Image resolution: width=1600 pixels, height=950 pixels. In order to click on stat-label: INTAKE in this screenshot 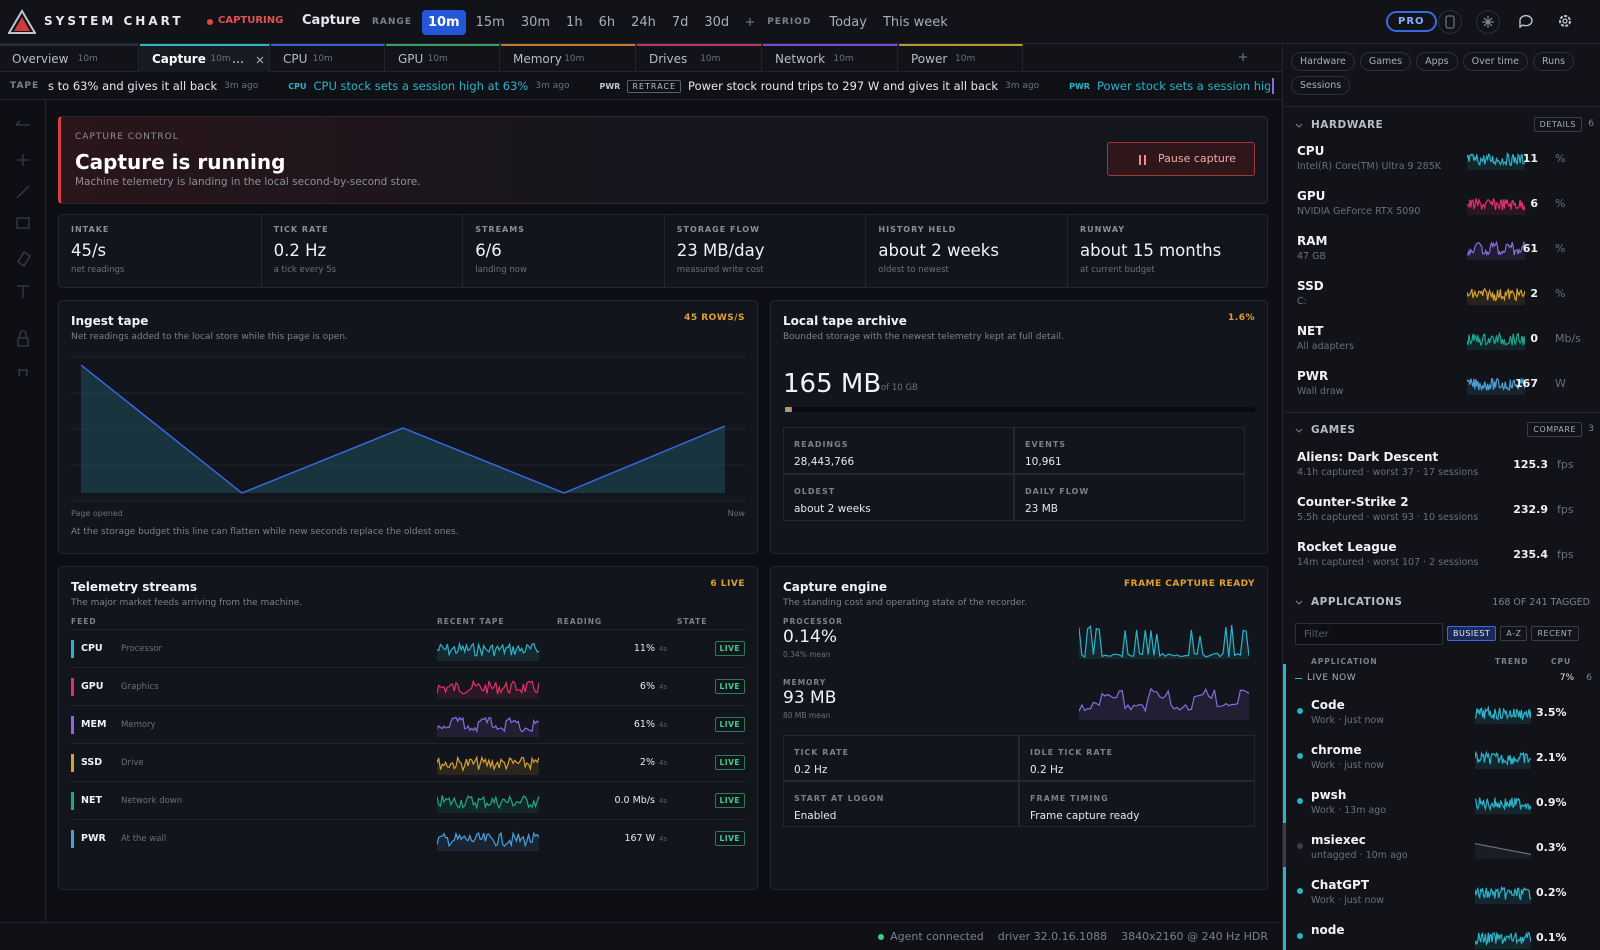, I will do `click(90, 229)`.